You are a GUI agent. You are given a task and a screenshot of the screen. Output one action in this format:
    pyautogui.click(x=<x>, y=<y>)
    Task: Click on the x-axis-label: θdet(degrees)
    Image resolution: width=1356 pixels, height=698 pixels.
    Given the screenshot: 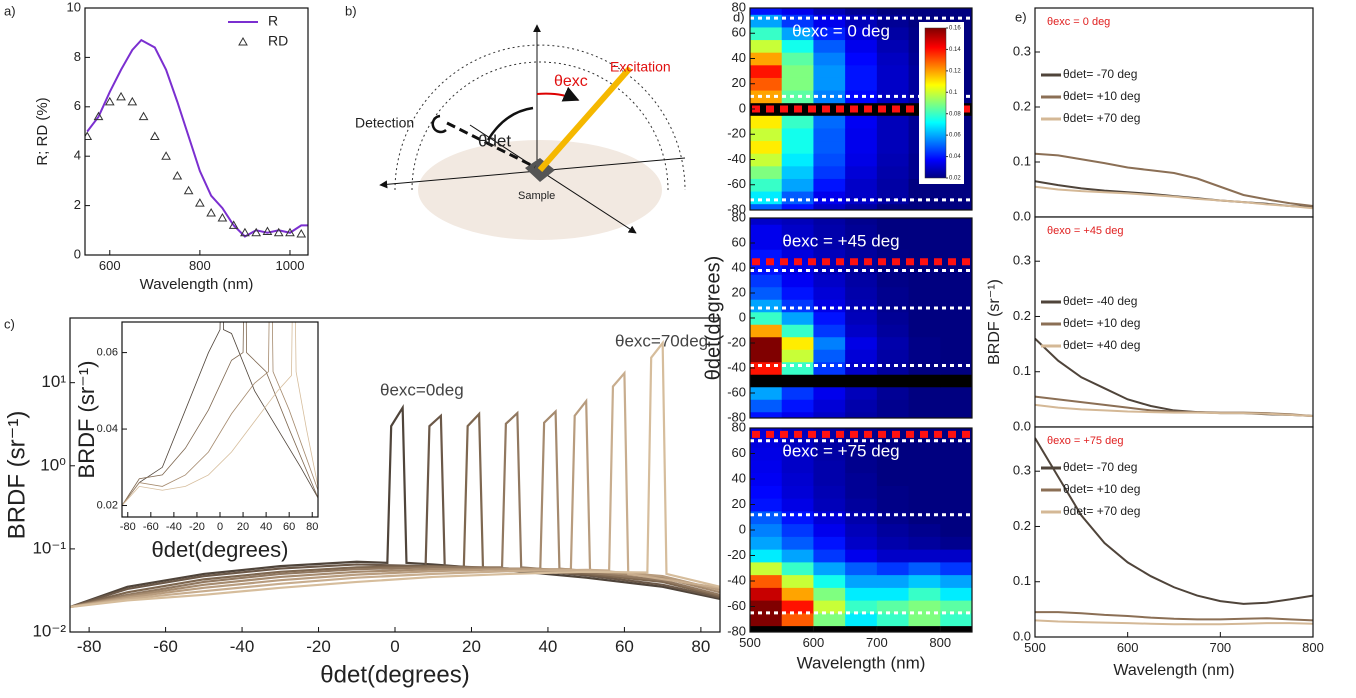 What is the action you would take?
    pyautogui.click(x=394, y=674)
    